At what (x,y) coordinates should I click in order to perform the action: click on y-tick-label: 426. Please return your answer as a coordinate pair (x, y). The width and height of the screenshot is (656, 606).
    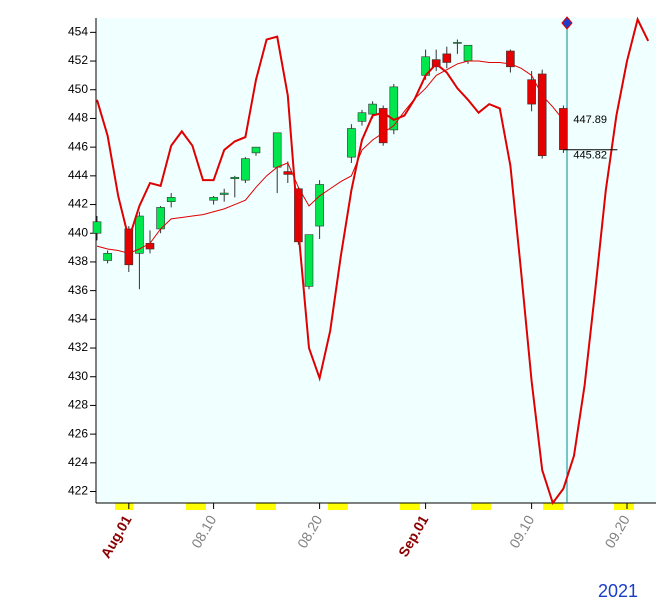
    Looking at the image, I should click on (78, 433).